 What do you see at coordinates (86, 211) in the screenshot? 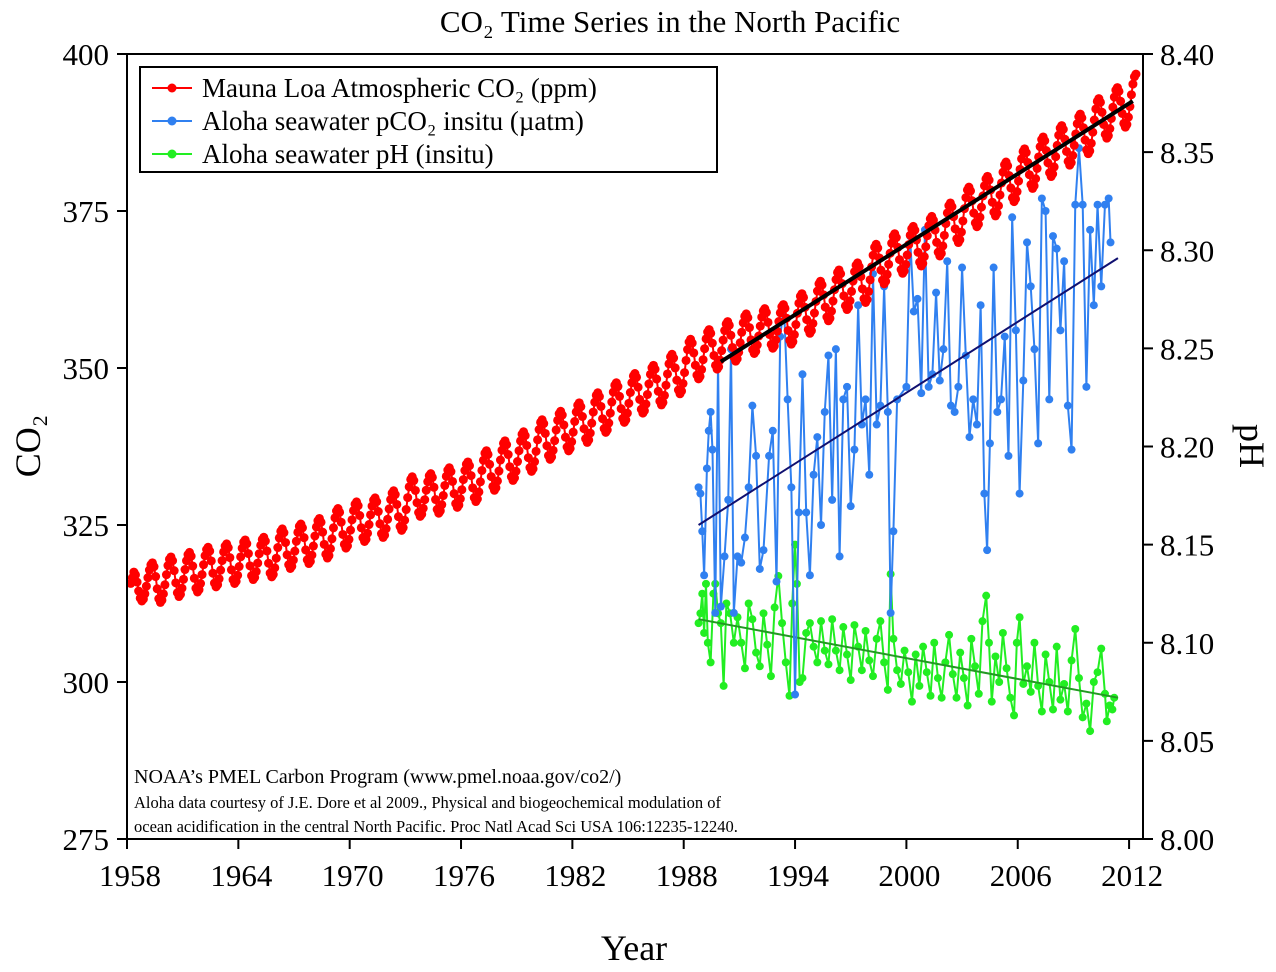
I see `y-left-tick-label: 375` at bounding box center [86, 211].